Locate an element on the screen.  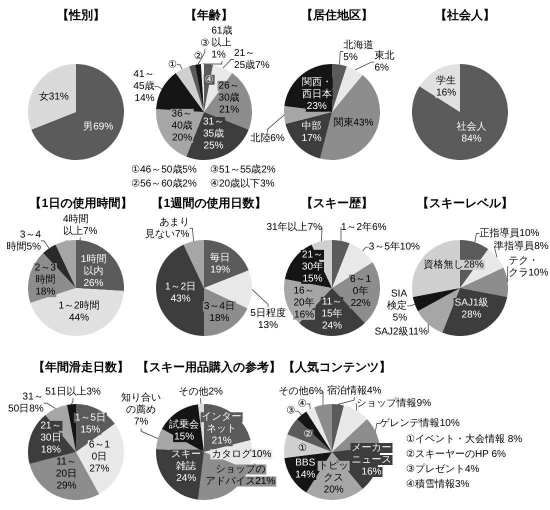
chart-title: 【スキーレベル】 is located at coordinates (465, 203).